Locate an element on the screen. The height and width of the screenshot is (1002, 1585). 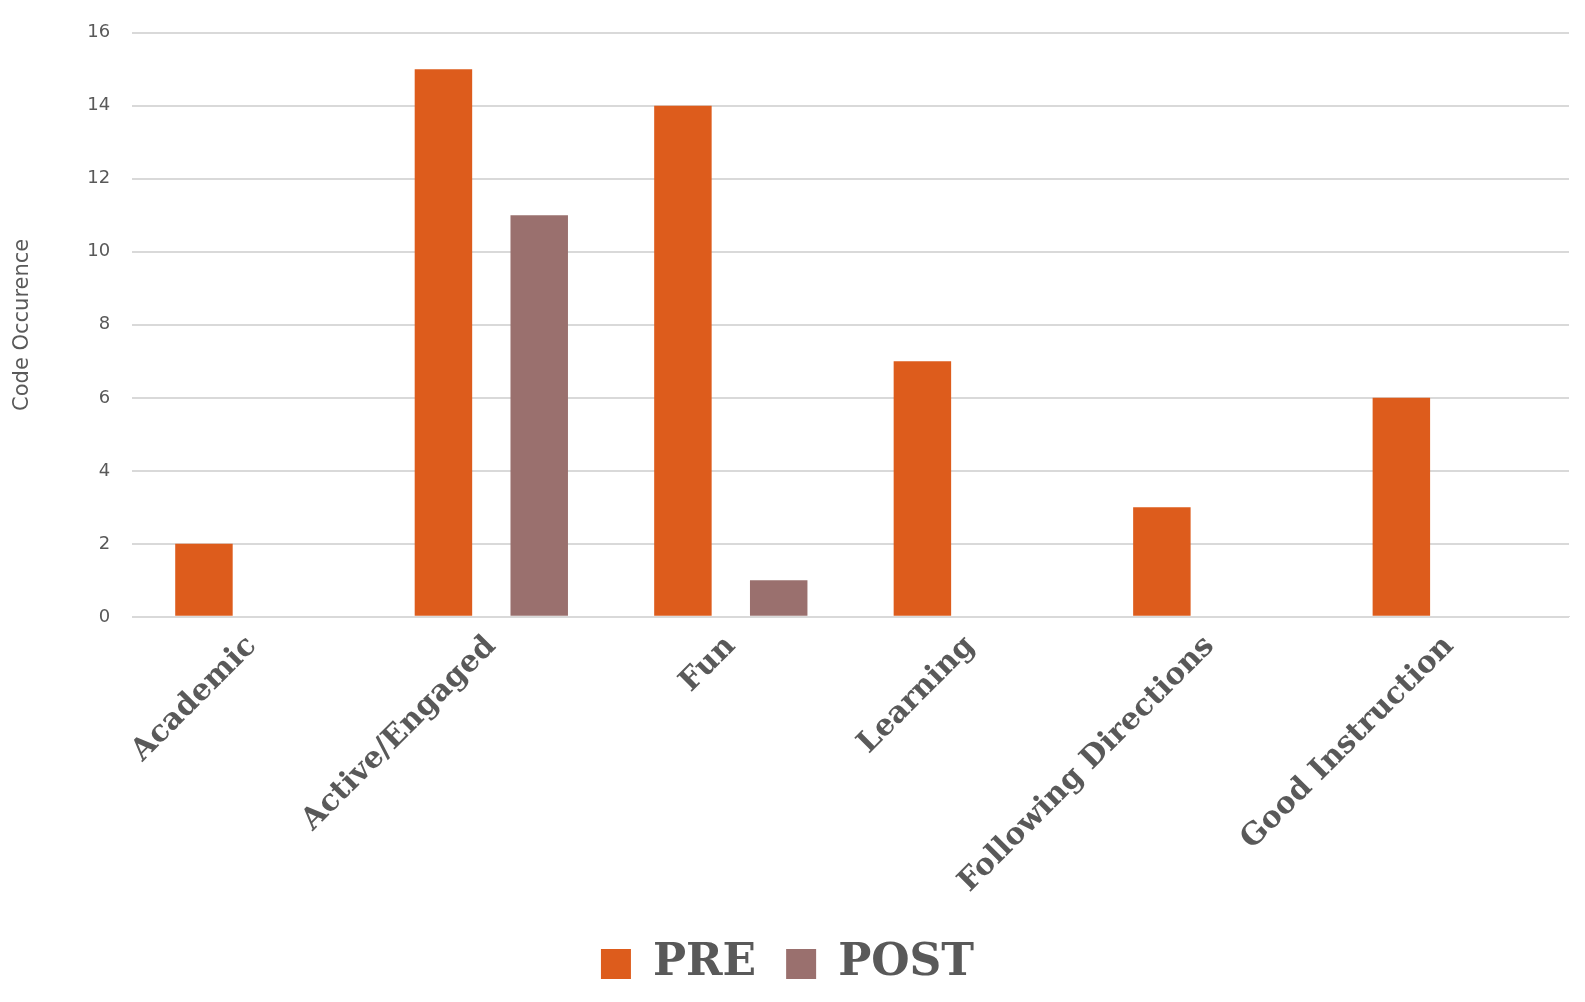
y-tick-label: 10 is located at coordinates (99, 250).